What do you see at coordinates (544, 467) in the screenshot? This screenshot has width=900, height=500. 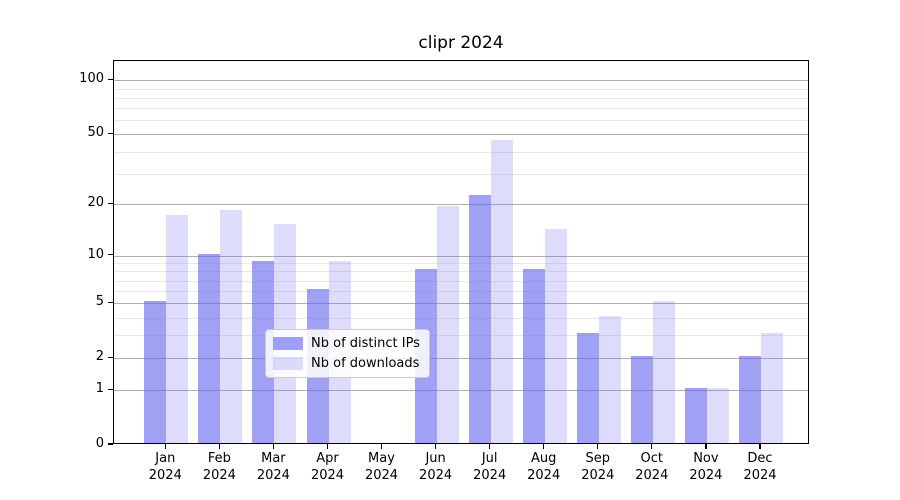 I see `x-tick-label: Aug 2024` at bounding box center [544, 467].